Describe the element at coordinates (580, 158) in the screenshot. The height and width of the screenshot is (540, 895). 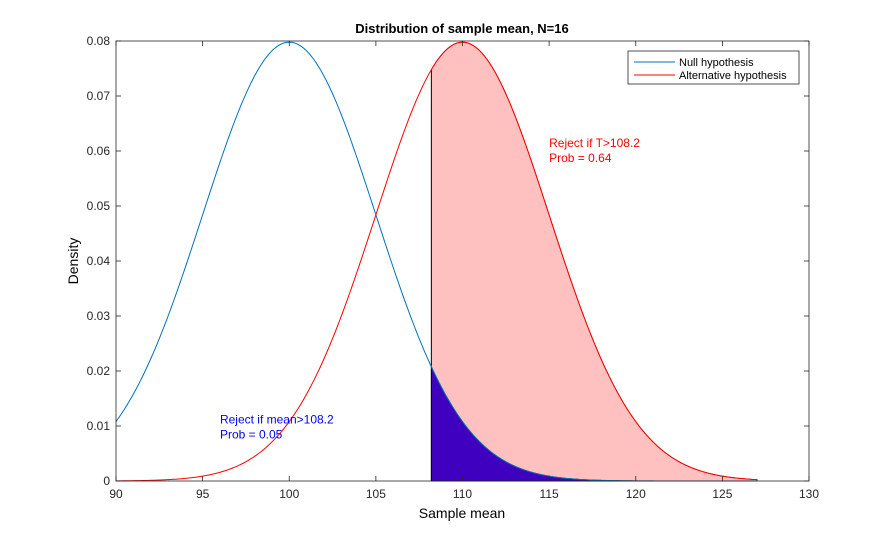
I see `annotation-alternative-line-2: Prob = 0.64` at that location.